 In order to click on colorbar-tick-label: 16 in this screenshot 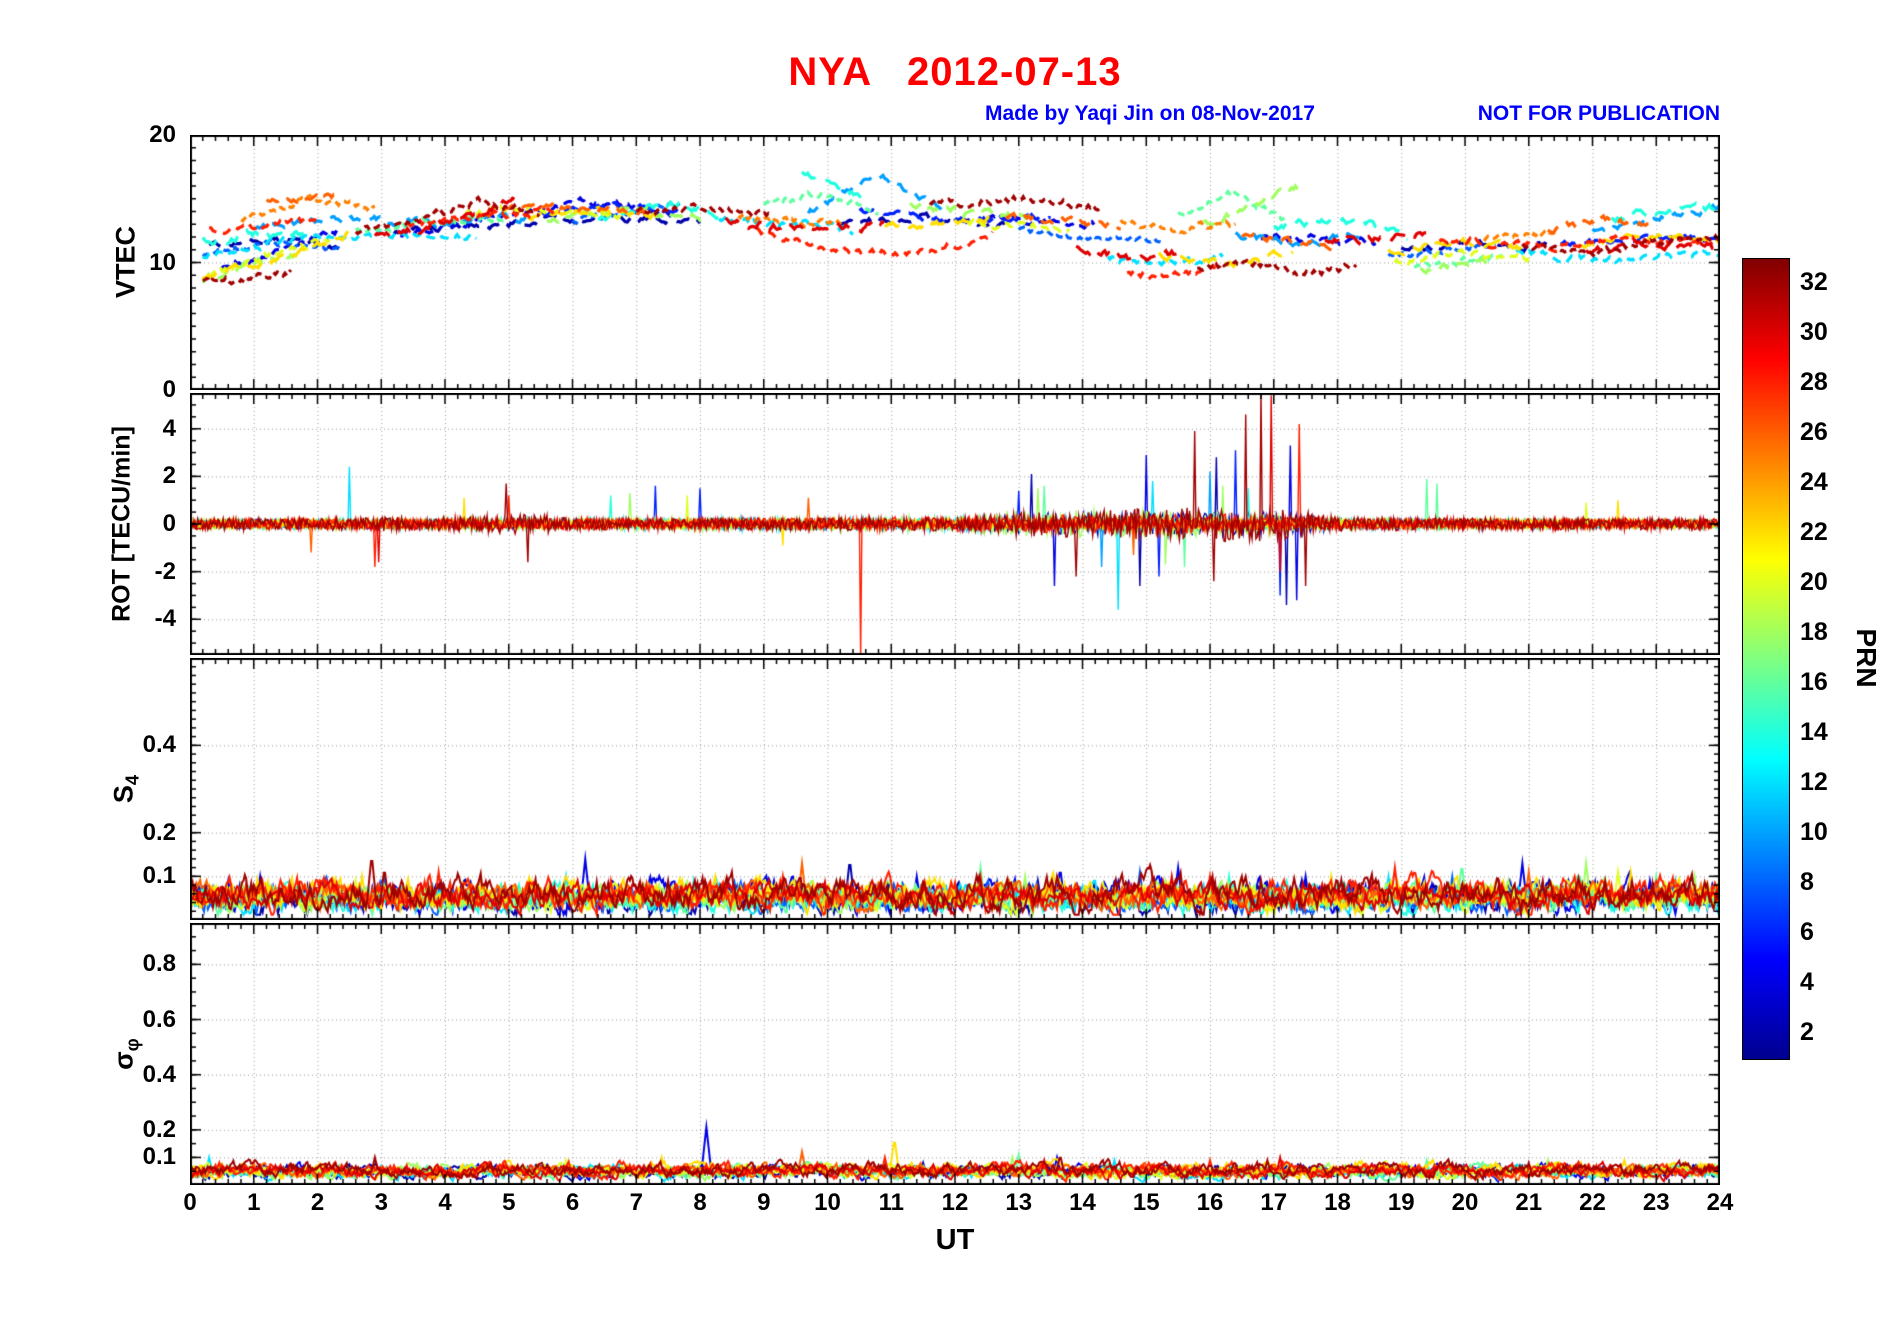, I will do `click(1814, 682)`.